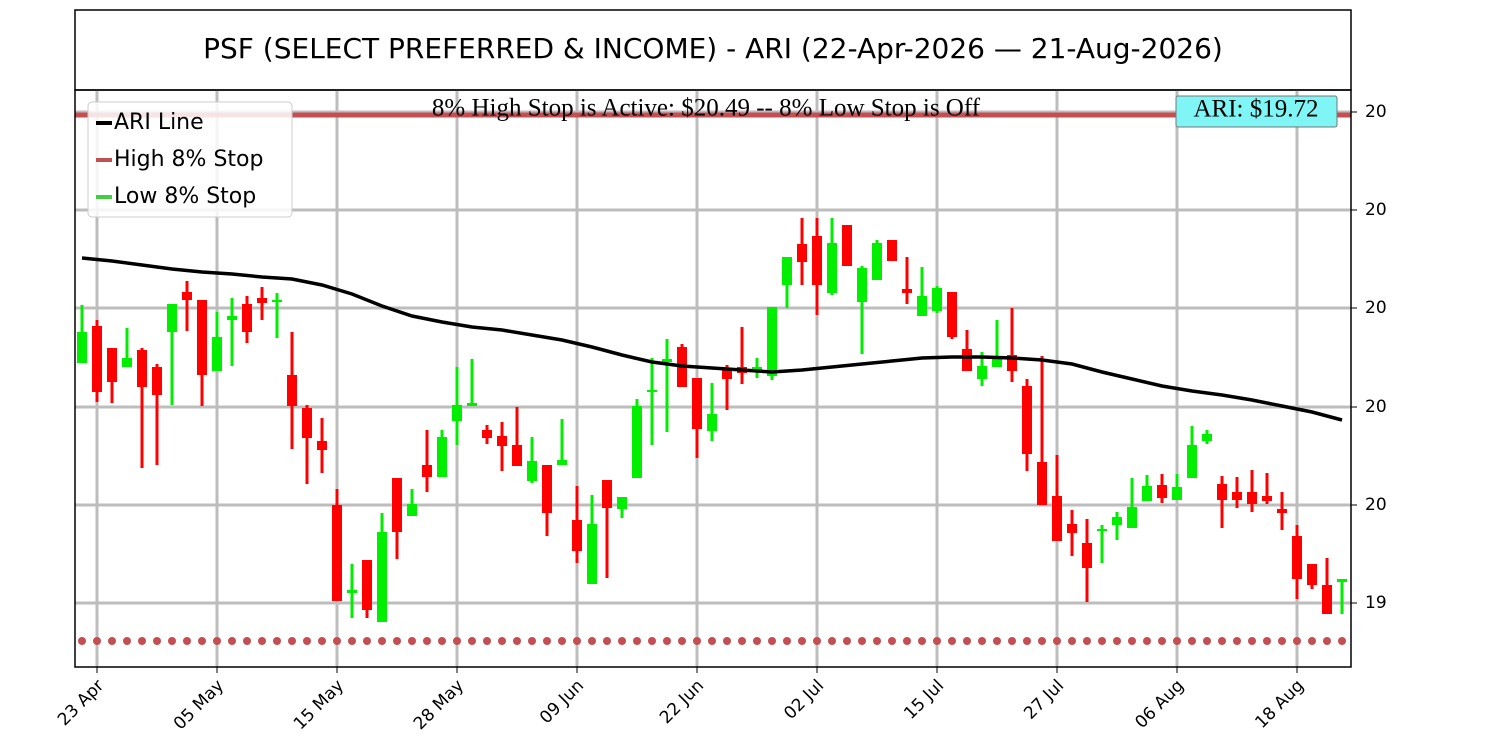  What do you see at coordinates (319, 705) in the screenshot?
I see `x-tick-label: 15 May` at bounding box center [319, 705].